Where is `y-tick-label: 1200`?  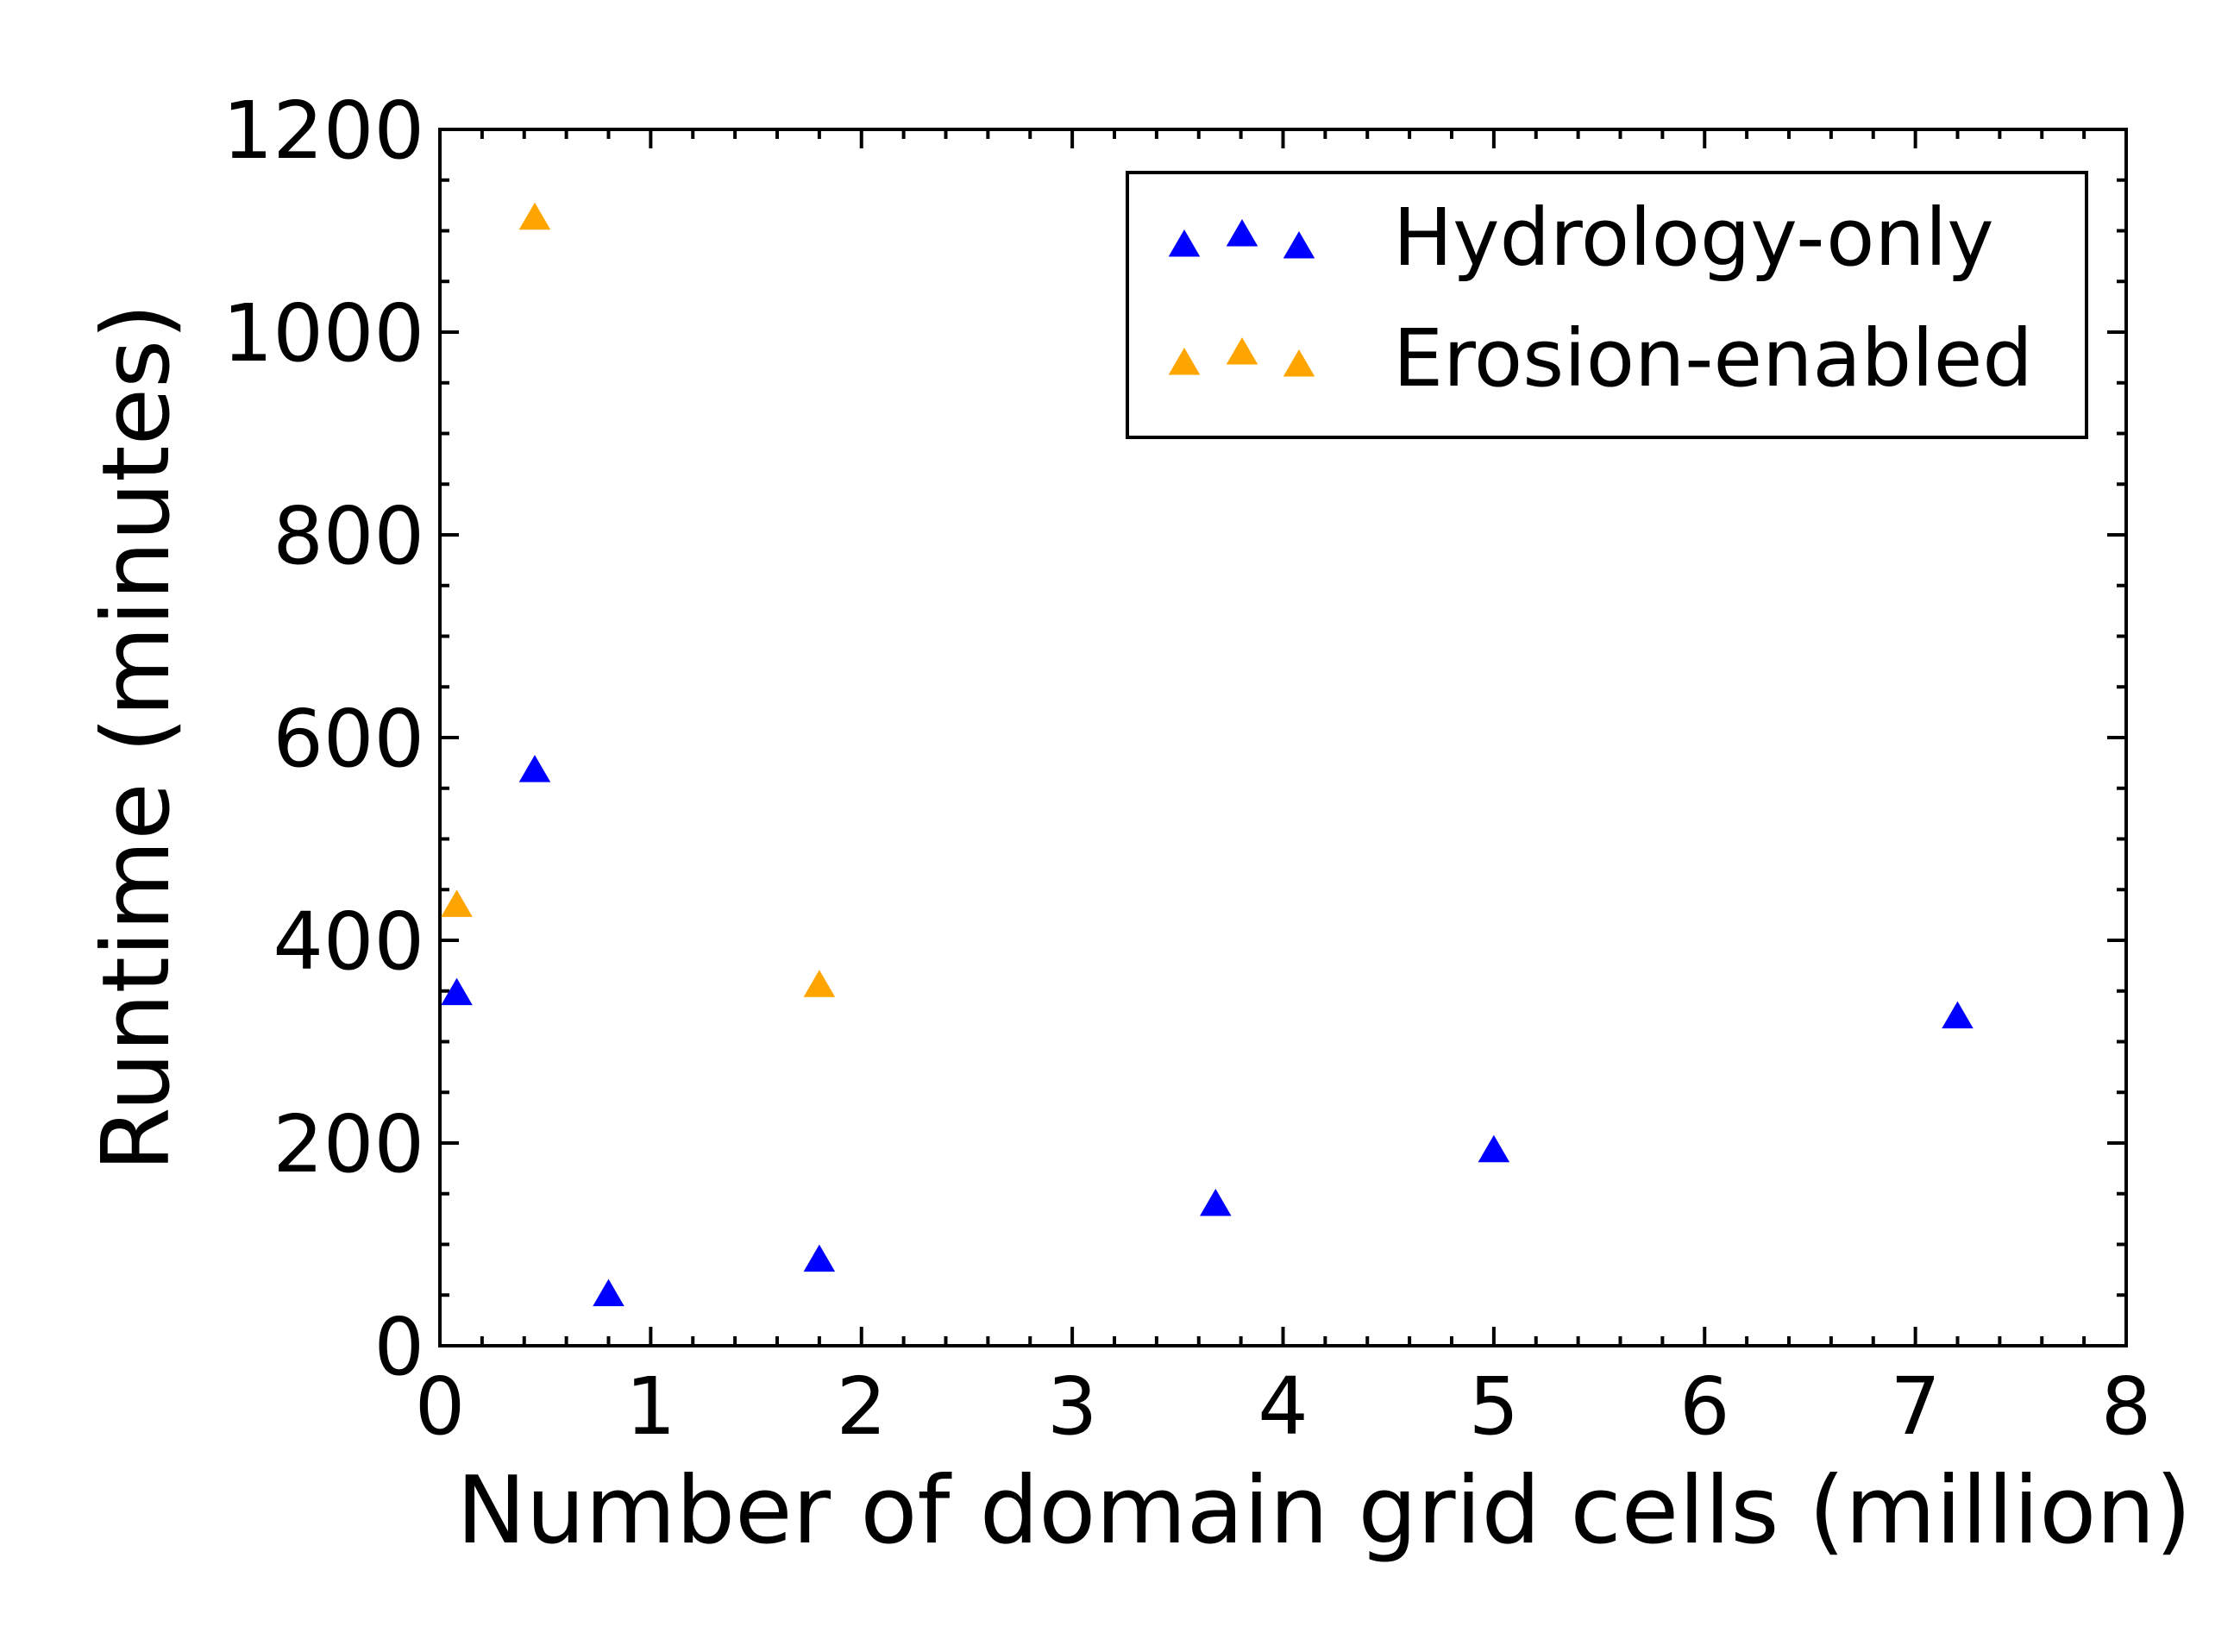 y-tick-label: 1200 is located at coordinates (323, 131).